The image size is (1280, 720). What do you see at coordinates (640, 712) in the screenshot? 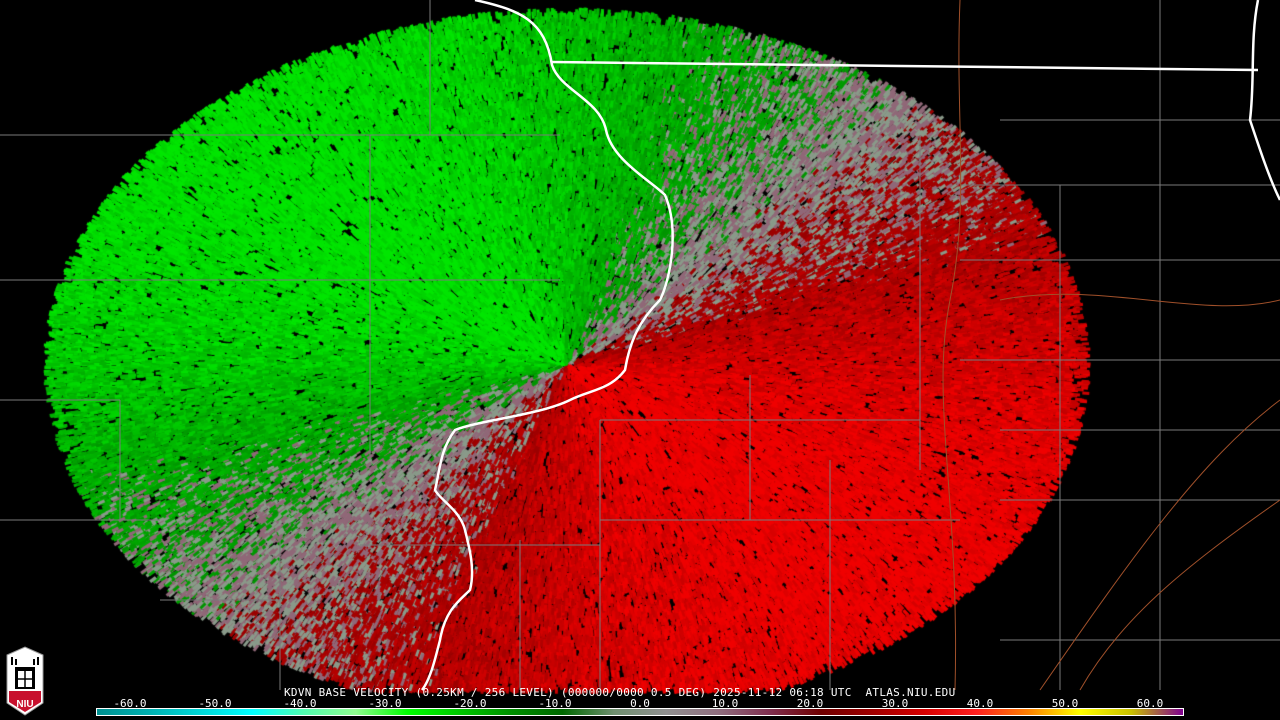
I see `velocity-colorbar` at bounding box center [640, 712].